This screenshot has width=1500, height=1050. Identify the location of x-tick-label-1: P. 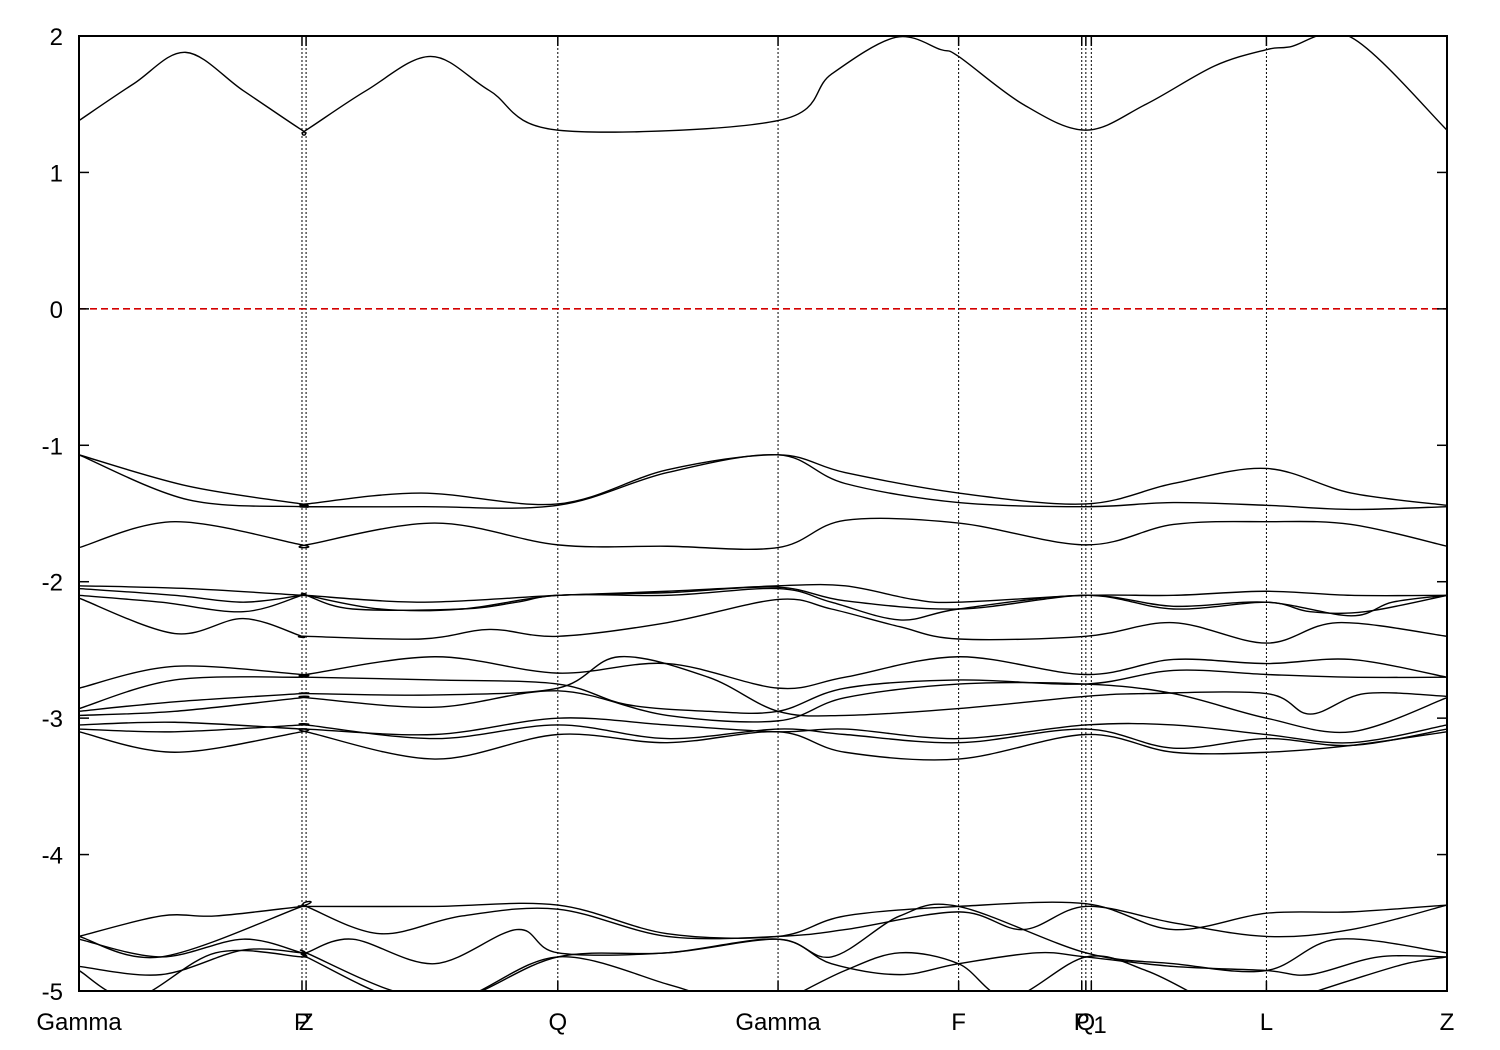
(302, 1022).